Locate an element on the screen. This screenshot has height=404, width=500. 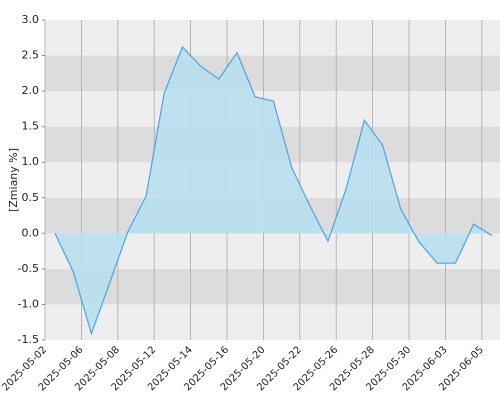
y-tick-label: 0.5 is located at coordinates (31, 197).